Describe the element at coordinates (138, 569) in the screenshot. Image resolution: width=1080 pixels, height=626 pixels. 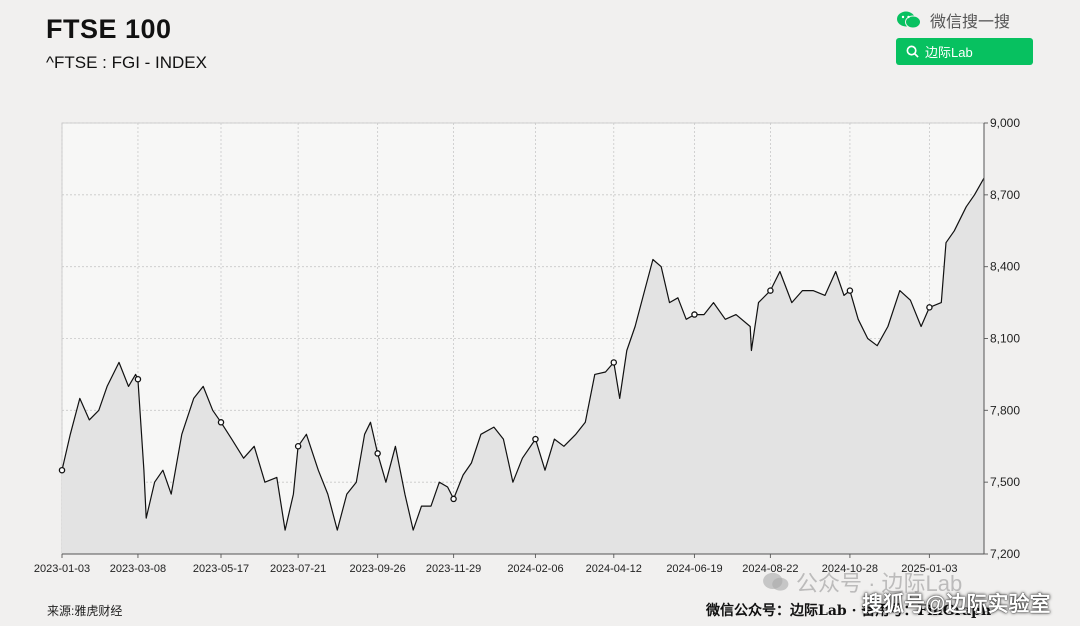
I see `x-tick-label: 2023-03-08` at that location.